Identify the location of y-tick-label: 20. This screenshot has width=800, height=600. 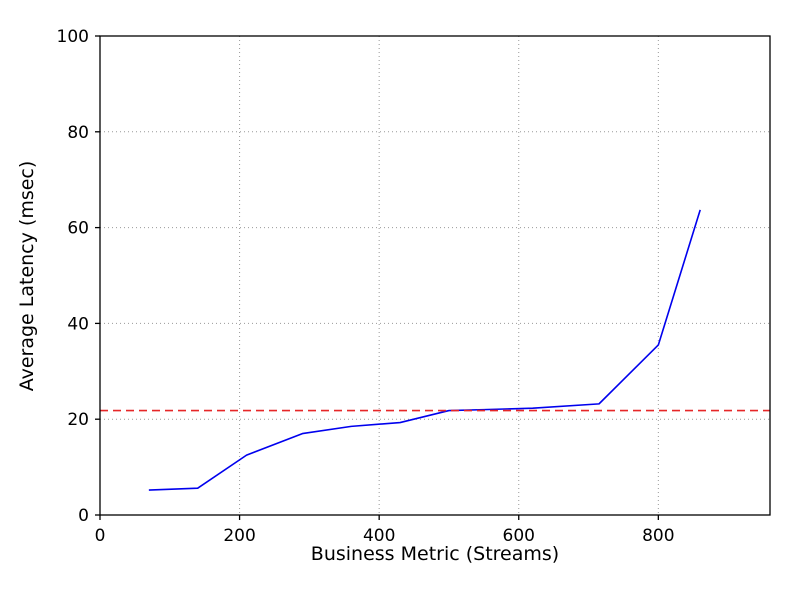
(78, 420).